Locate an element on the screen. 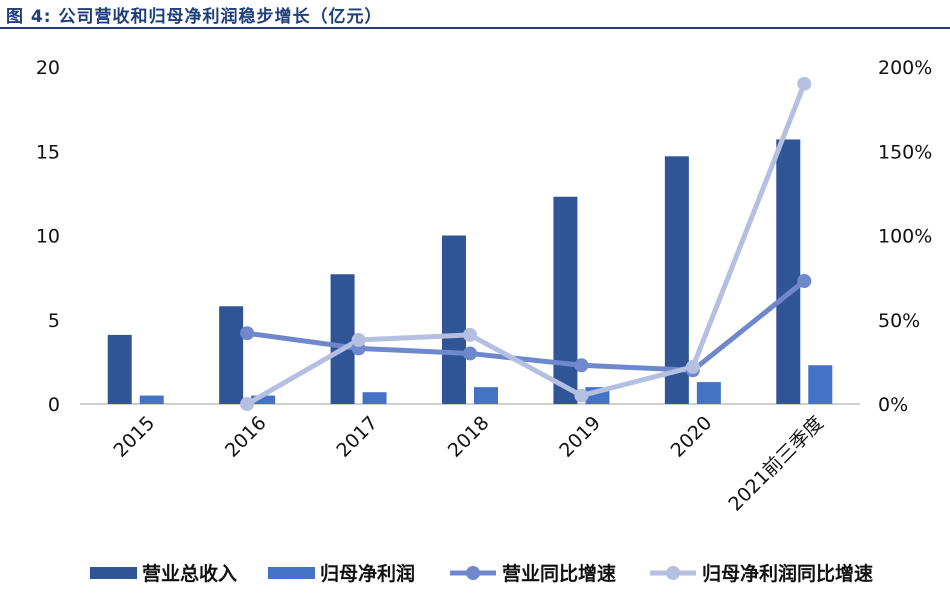 The height and width of the screenshot is (607, 950). x-tick-label: 2017 is located at coordinates (357, 437).